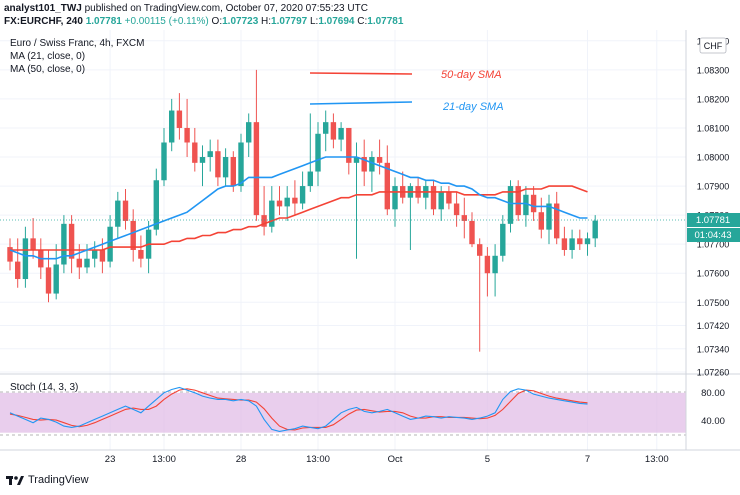  I want to click on stoch-tick-80: 80.00, so click(713, 393).